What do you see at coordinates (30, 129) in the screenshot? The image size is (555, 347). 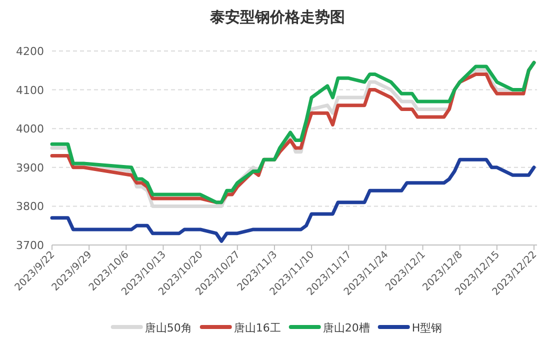 I see `y-tick-label: 4000` at bounding box center [30, 129].